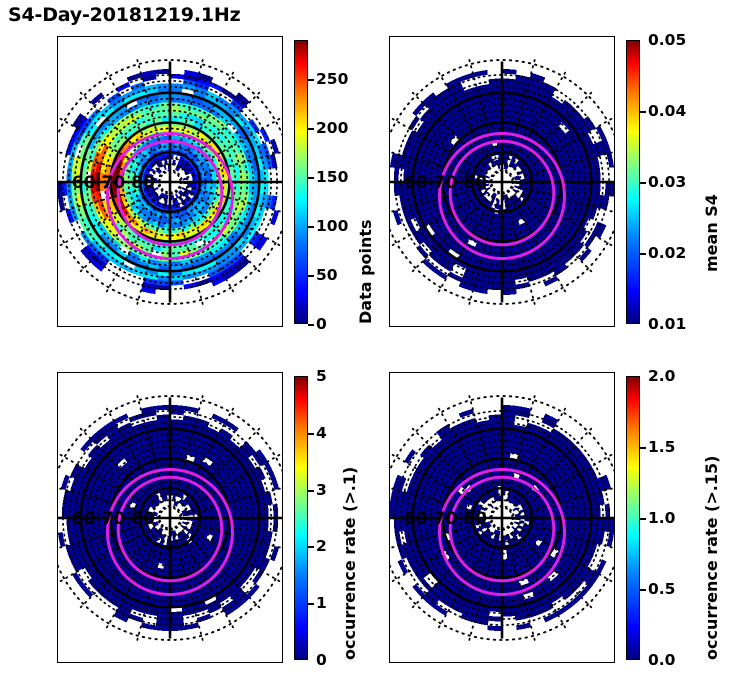 The height and width of the screenshot is (674, 731). What do you see at coordinates (321, 489) in the screenshot?
I see `colorbar-tick-label: 3` at bounding box center [321, 489].